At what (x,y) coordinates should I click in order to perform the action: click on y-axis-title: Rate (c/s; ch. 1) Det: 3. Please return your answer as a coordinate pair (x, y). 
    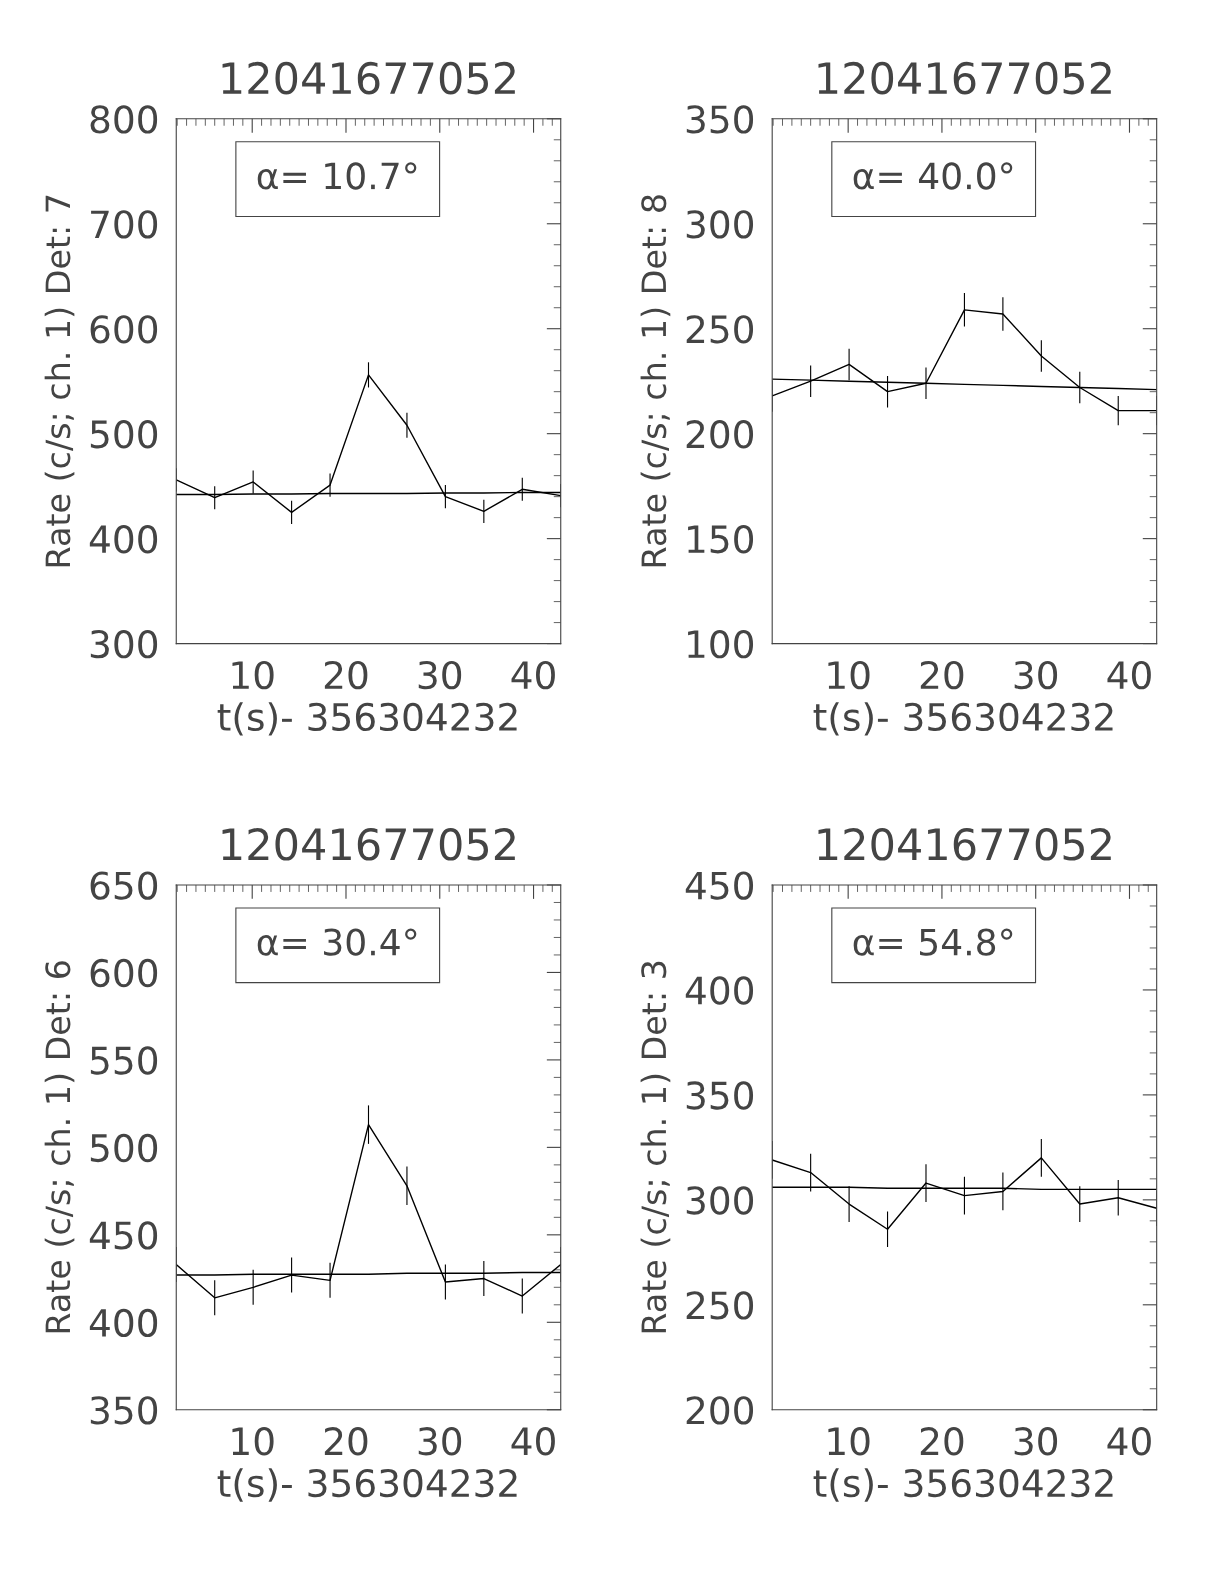
    Looking at the image, I should click on (655, 1147).